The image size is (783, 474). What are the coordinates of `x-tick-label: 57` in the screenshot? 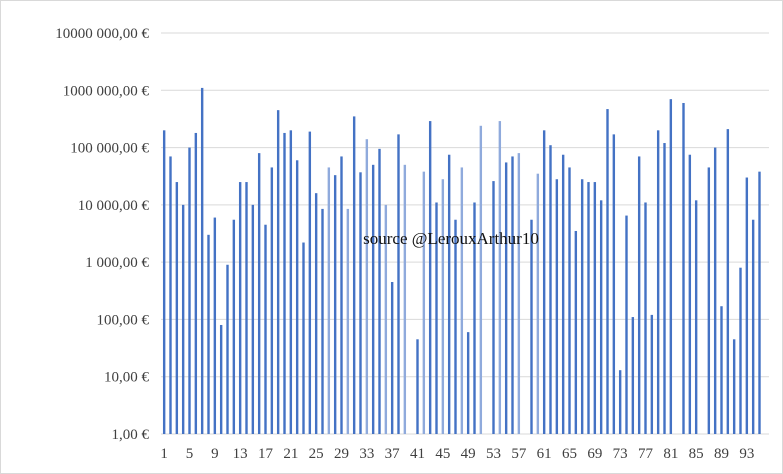 It's located at (519, 454).